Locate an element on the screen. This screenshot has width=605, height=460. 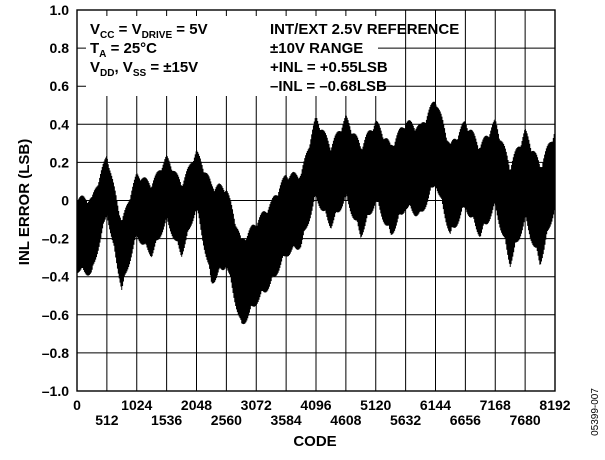
y-tick-label: –0.2 is located at coordinates (55, 239).